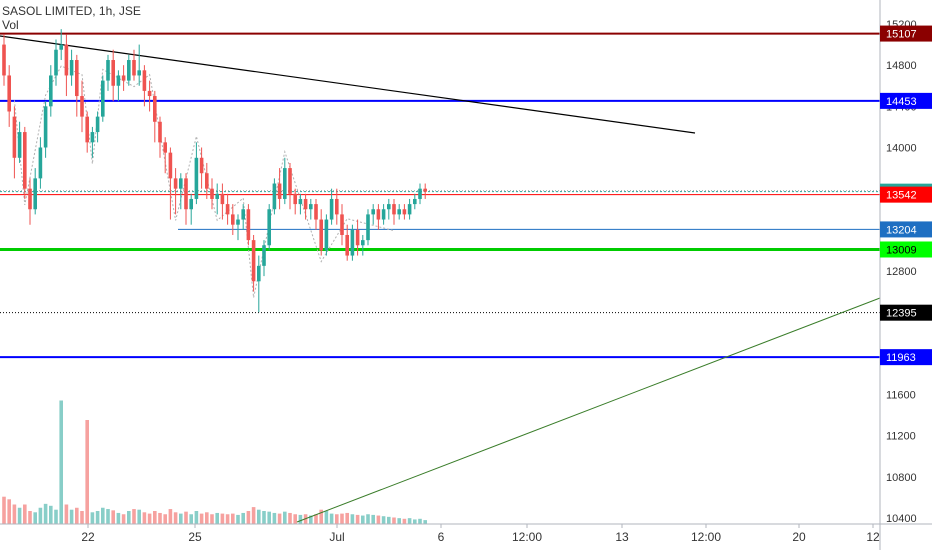  What do you see at coordinates (799, 537) in the screenshot?
I see `time-tick: 20` at bounding box center [799, 537].